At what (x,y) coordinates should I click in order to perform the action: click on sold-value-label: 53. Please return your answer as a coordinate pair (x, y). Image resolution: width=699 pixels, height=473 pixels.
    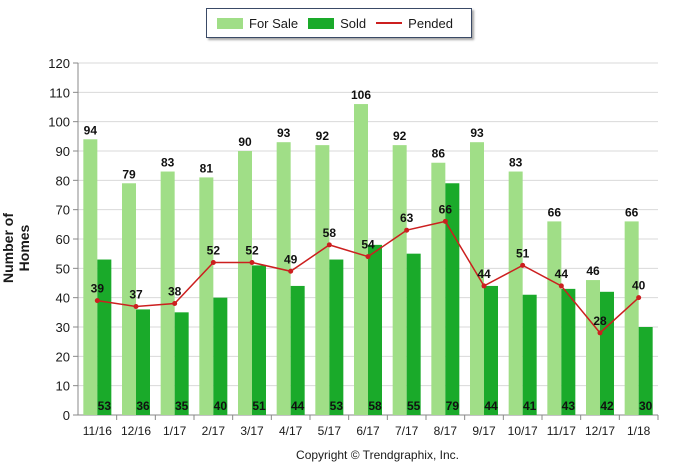
    Looking at the image, I should click on (337, 406).